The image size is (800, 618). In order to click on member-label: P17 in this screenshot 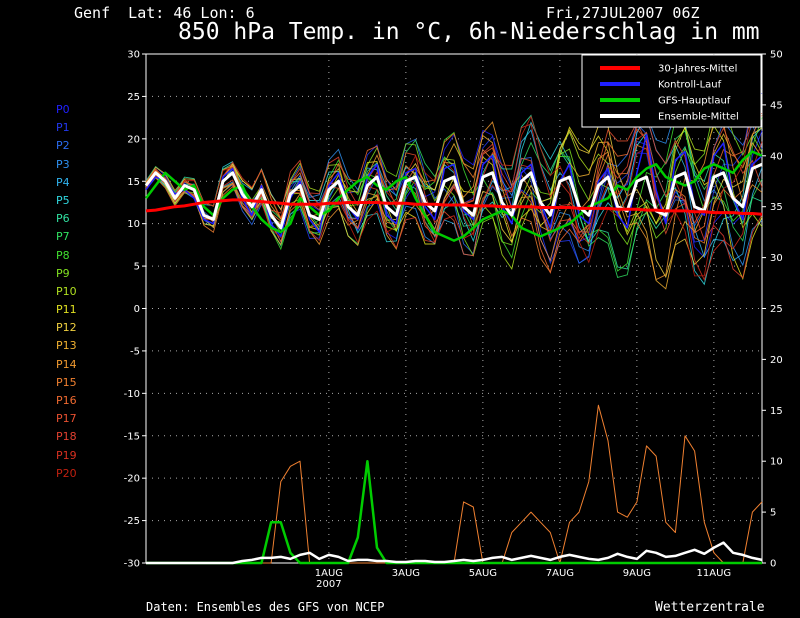, I will do `click(66, 419)`.